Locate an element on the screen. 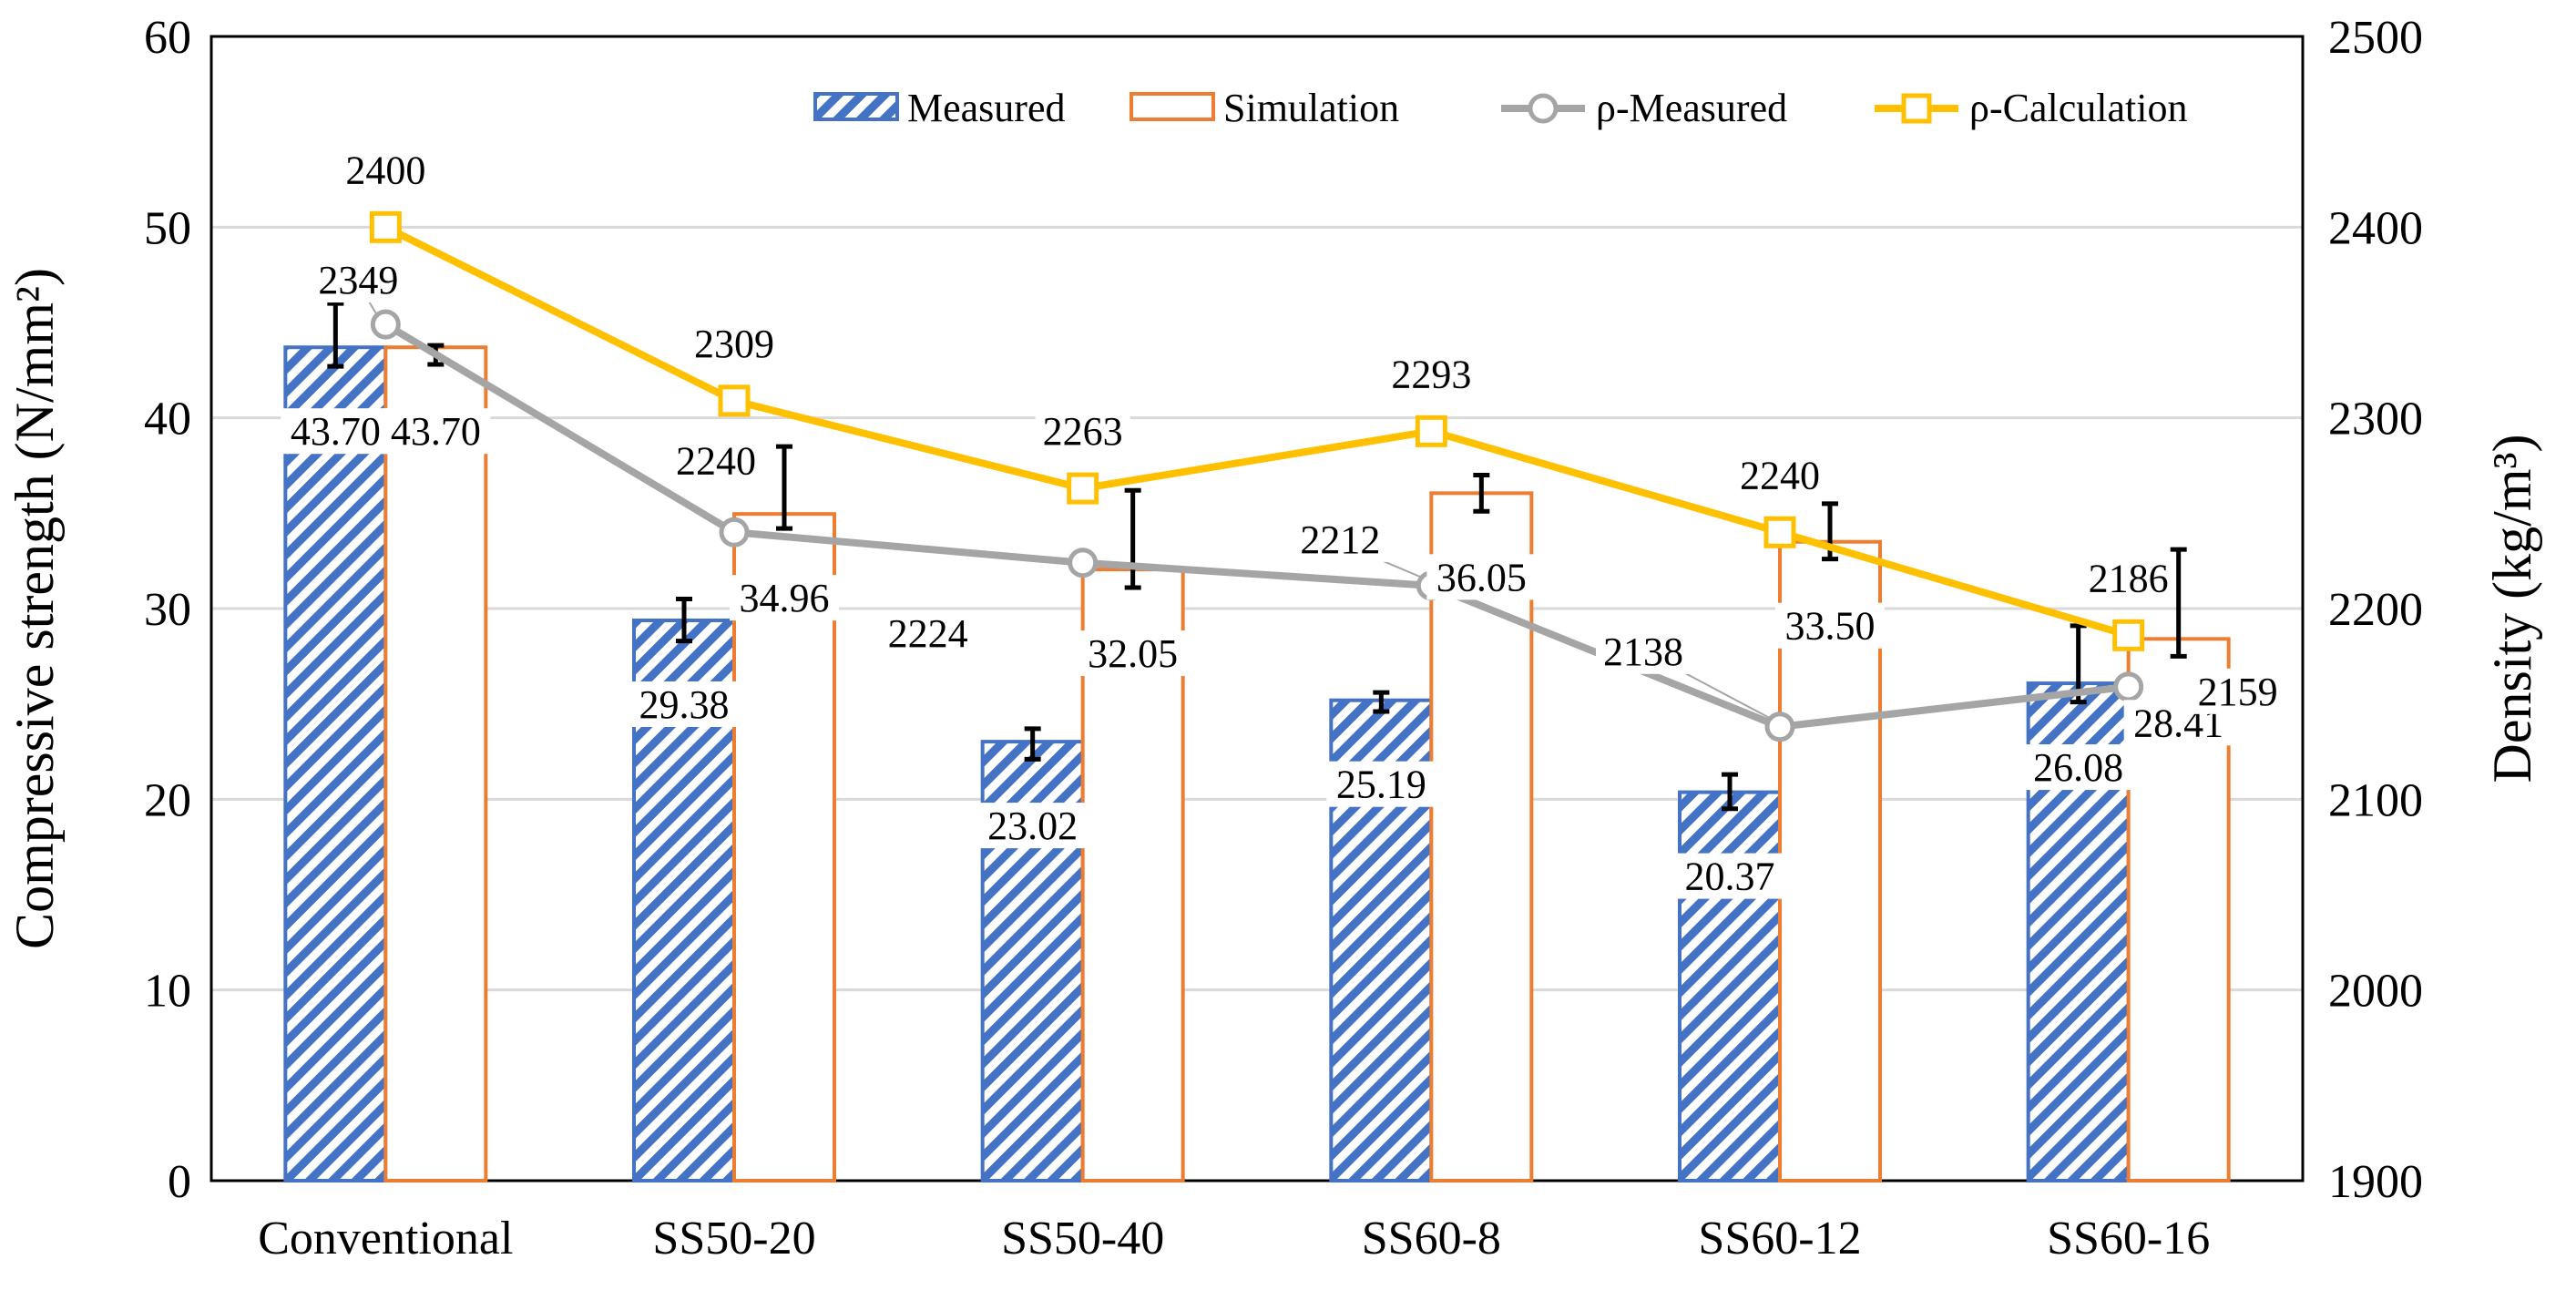 The height and width of the screenshot is (1290, 2576). rho-calculation-label: 2309 is located at coordinates (734, 344).